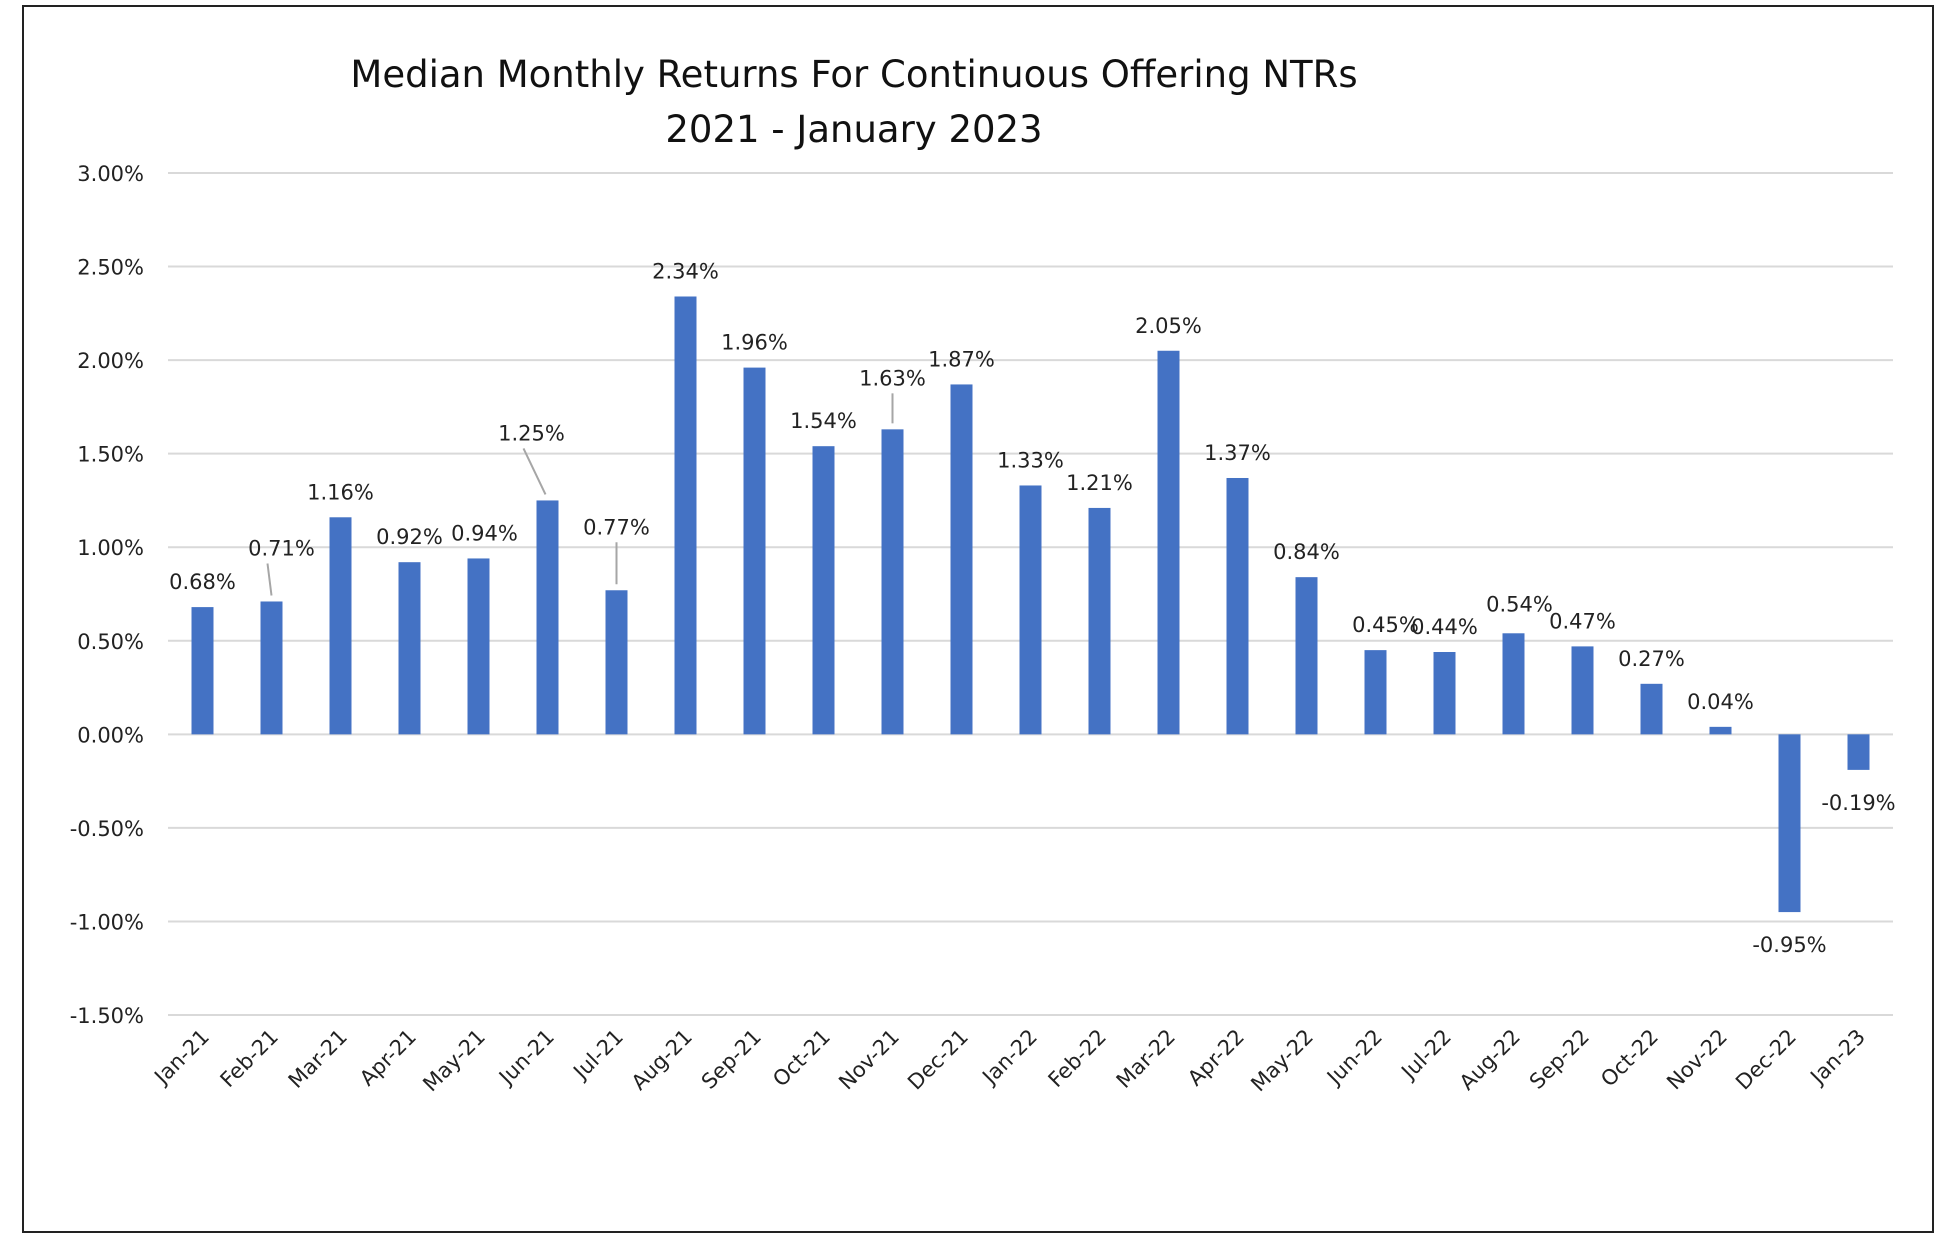 This screenshot has height=1242, width=1943. Describe the element at coordinates (1651, 659) in the screenshot. I see `data-label: 0.27%` at that location.